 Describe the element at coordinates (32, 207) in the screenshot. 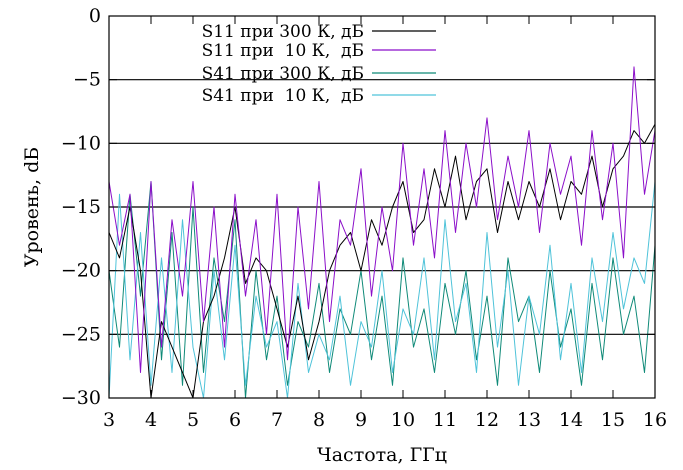

I see `y-axis-title: Уровень, dБ` at that location.